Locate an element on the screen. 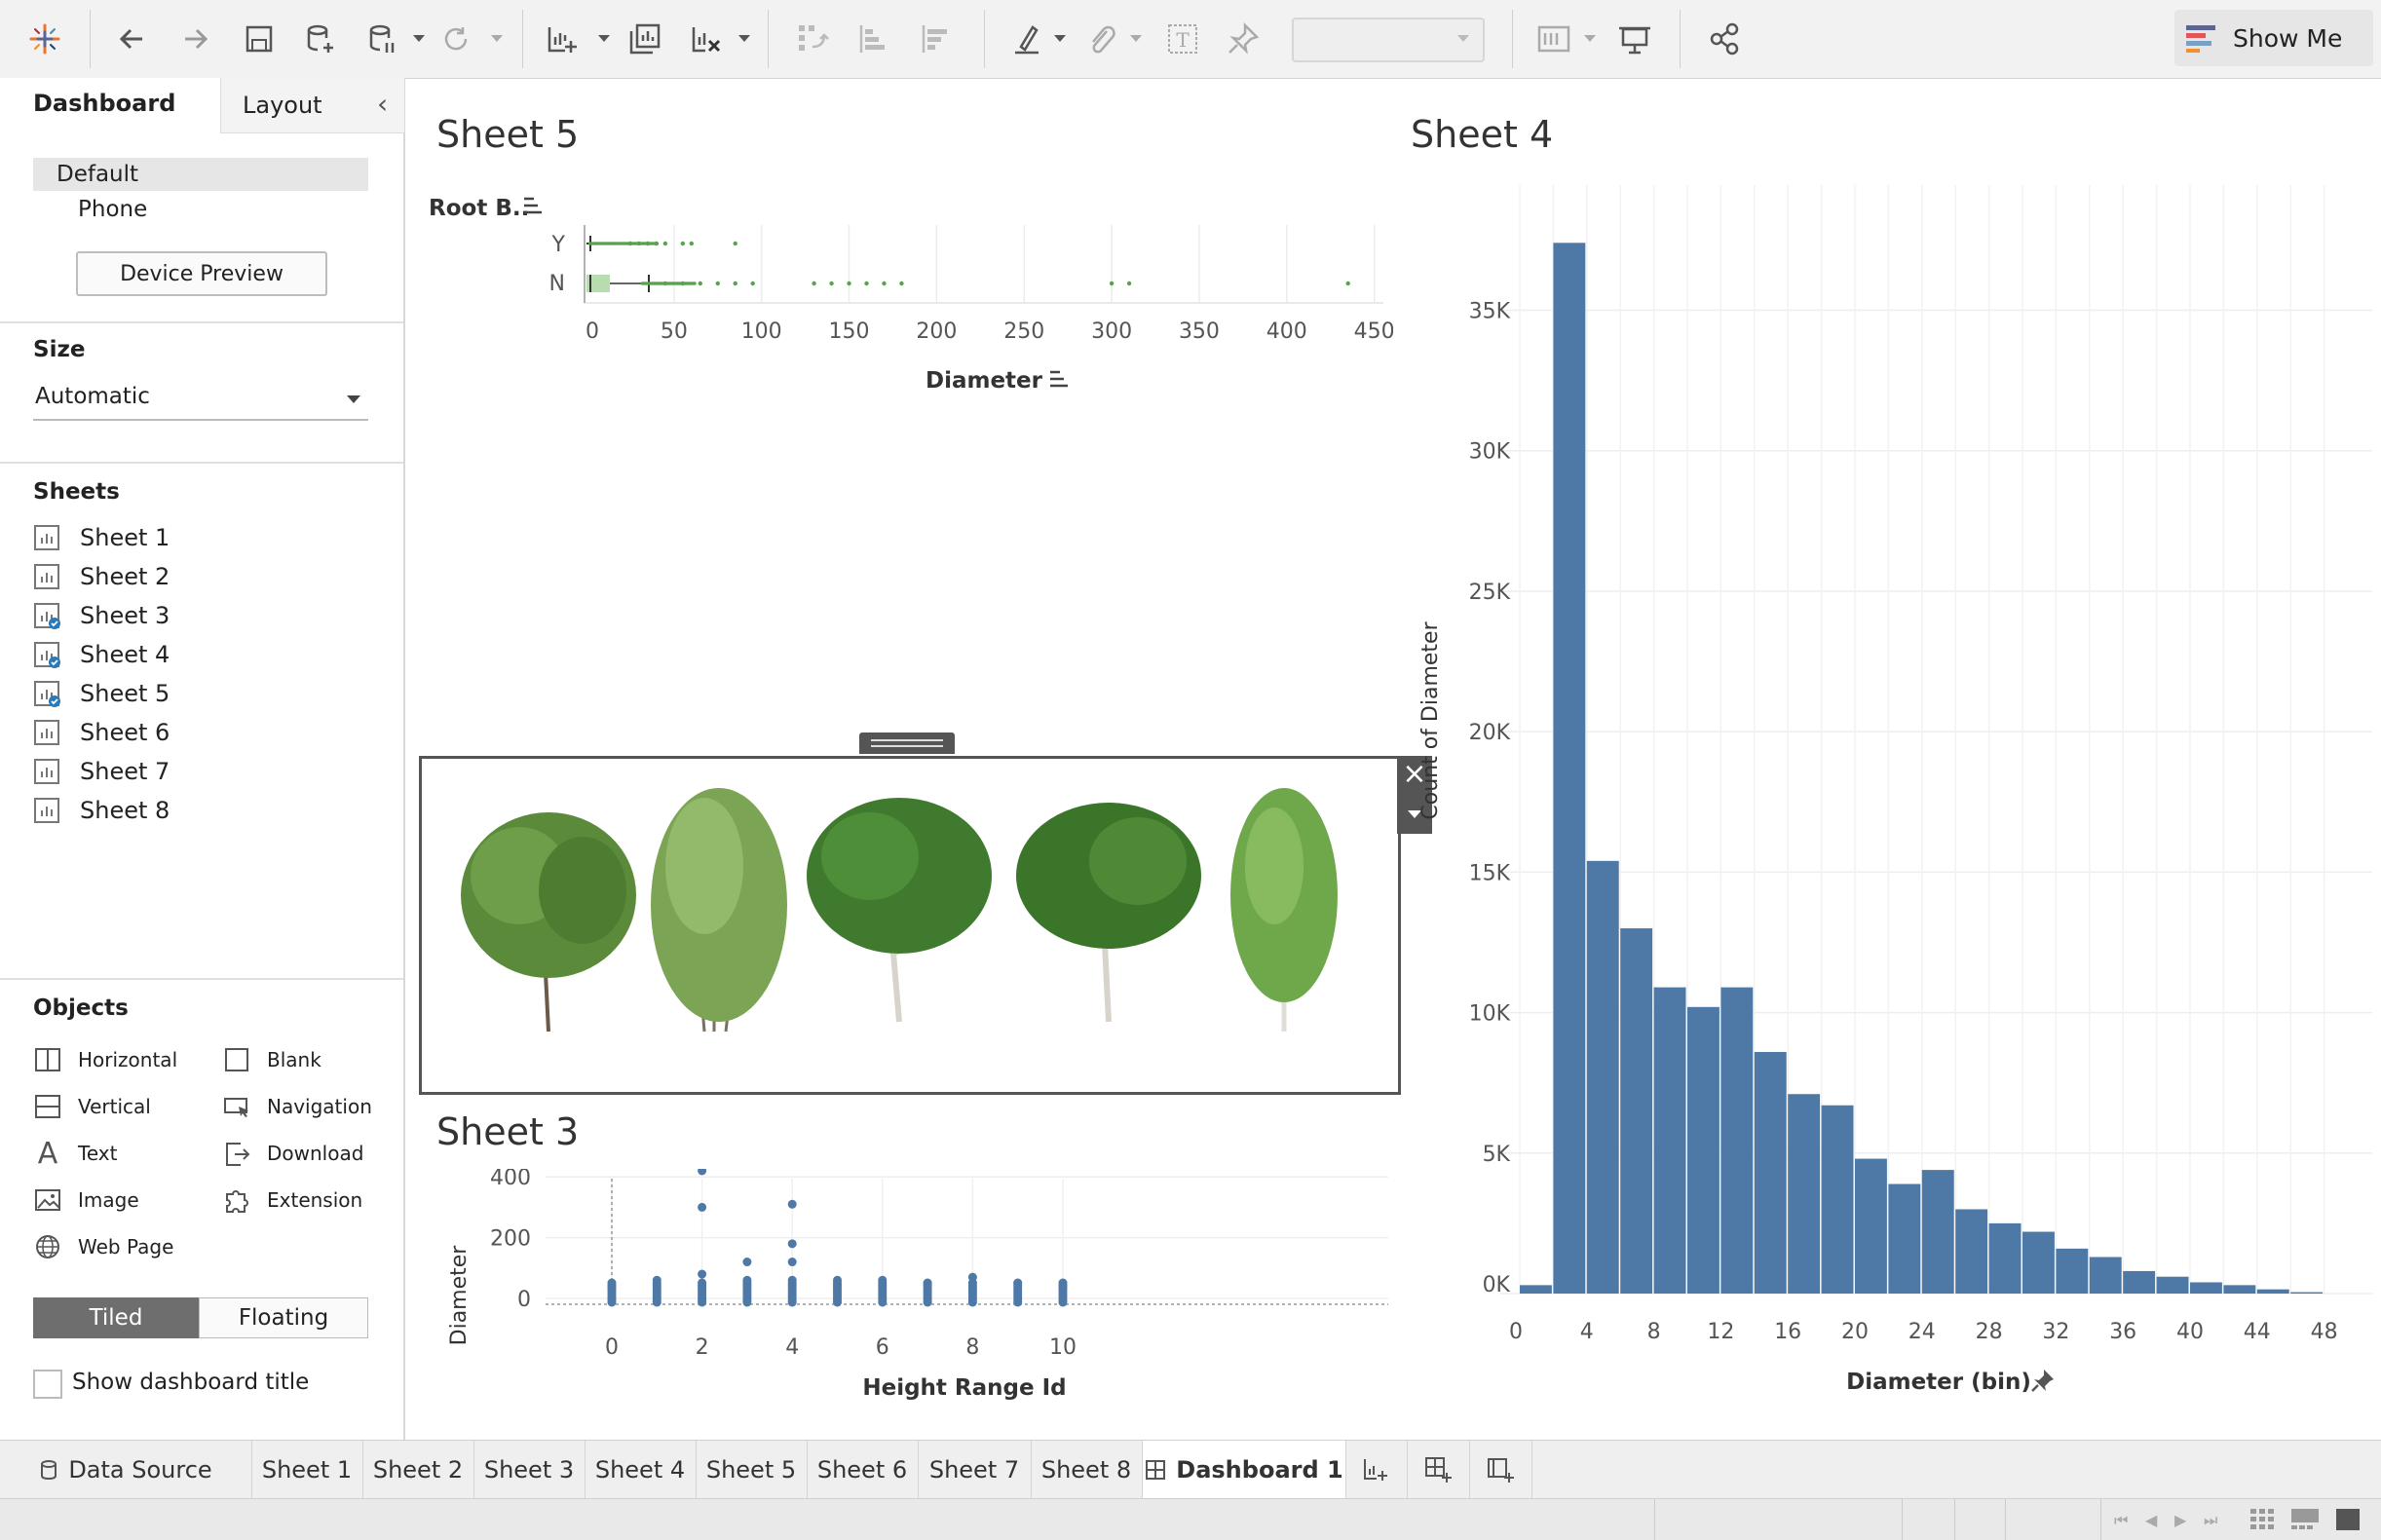 The height and width of the screenshot is (1540, 2381). tab-dashboard-1: Dashboard 1 is located at coordinates (1244, 1470).